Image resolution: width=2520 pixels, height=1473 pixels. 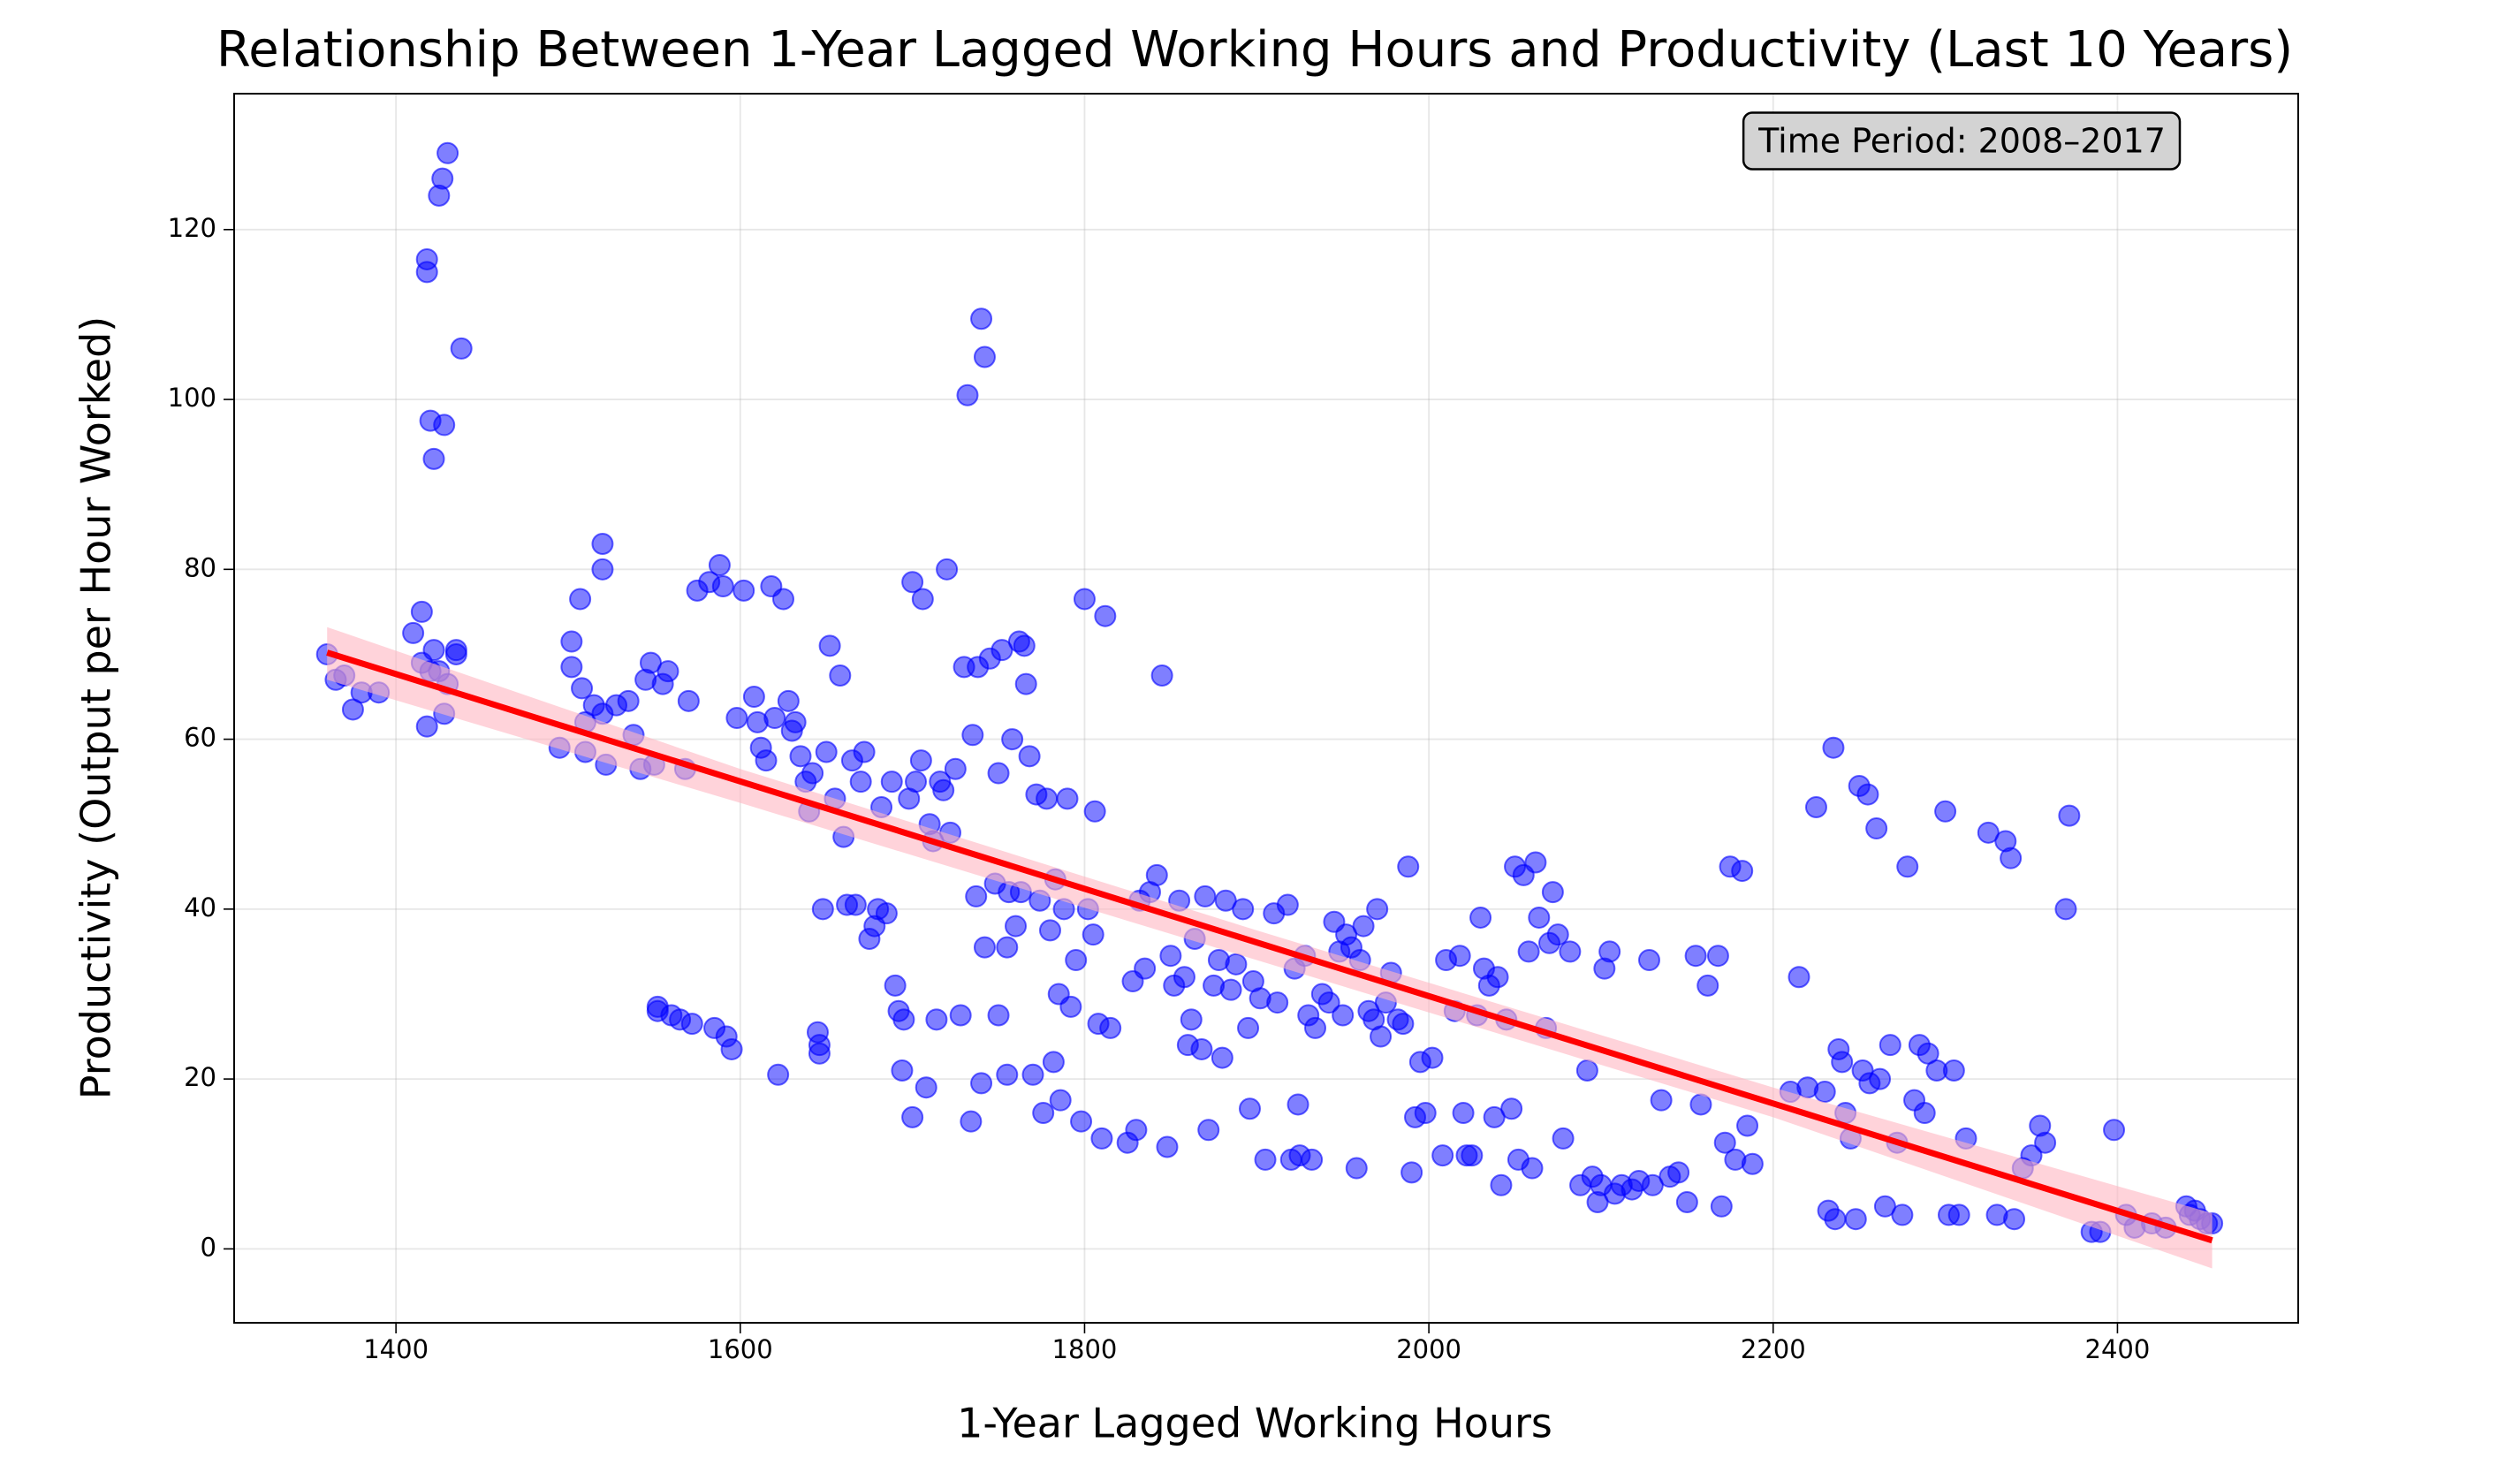 I want to click on x-tick-label: 1800, so click(x=1085, y=1349).